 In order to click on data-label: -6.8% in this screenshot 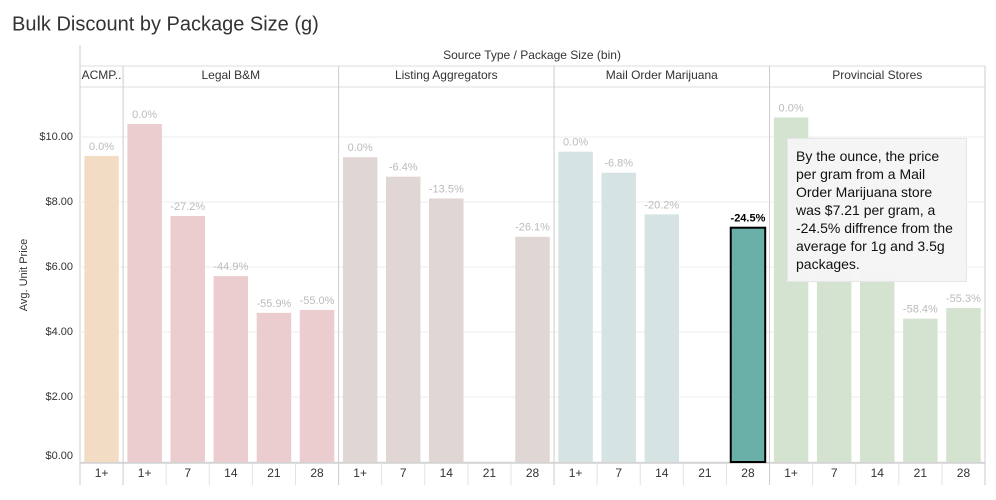, I will do `click(618, 164)`.